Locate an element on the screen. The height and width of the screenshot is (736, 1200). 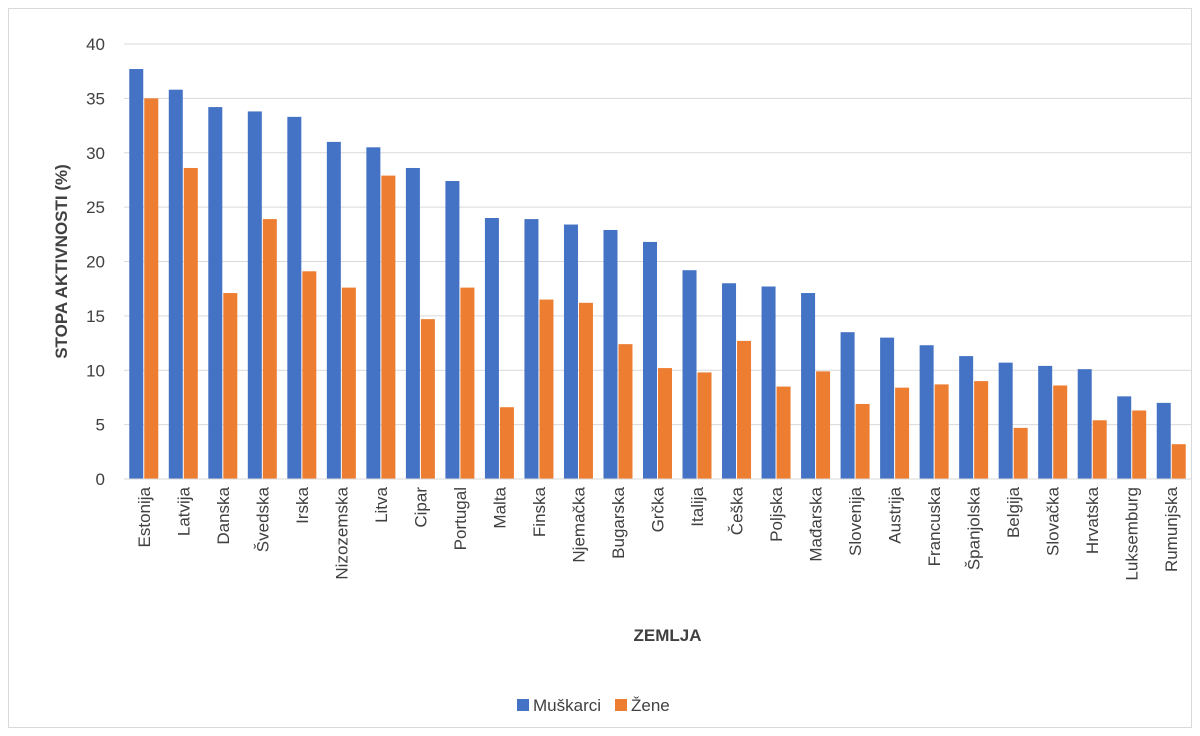
legend-label-muskarci: Muškarci is located at coordinates (567, 705).